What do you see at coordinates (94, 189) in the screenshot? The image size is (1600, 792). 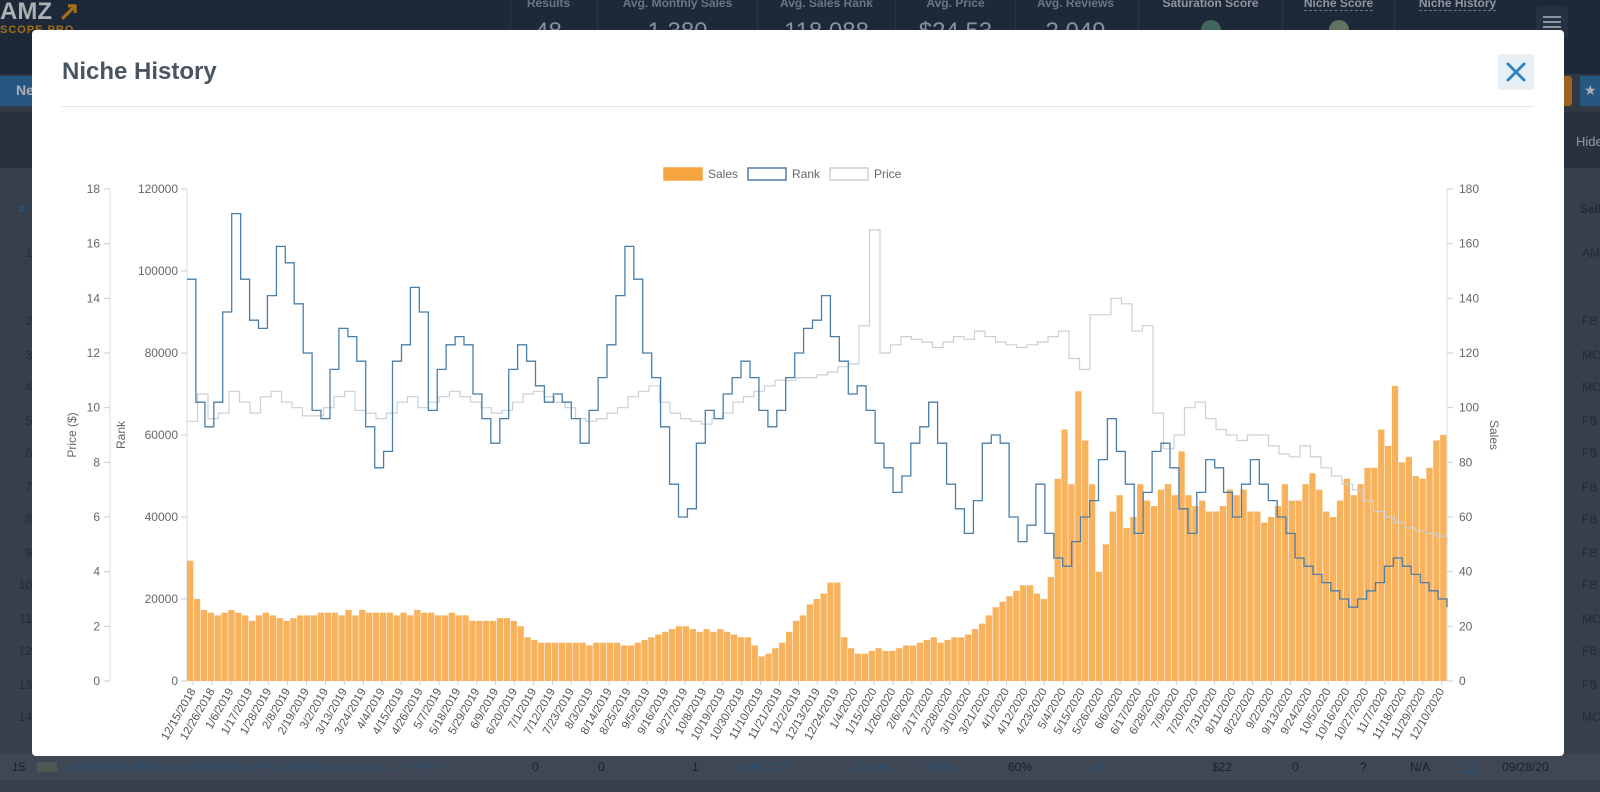 I see `price-tick-label: 18` at bounding box center [94, 189].